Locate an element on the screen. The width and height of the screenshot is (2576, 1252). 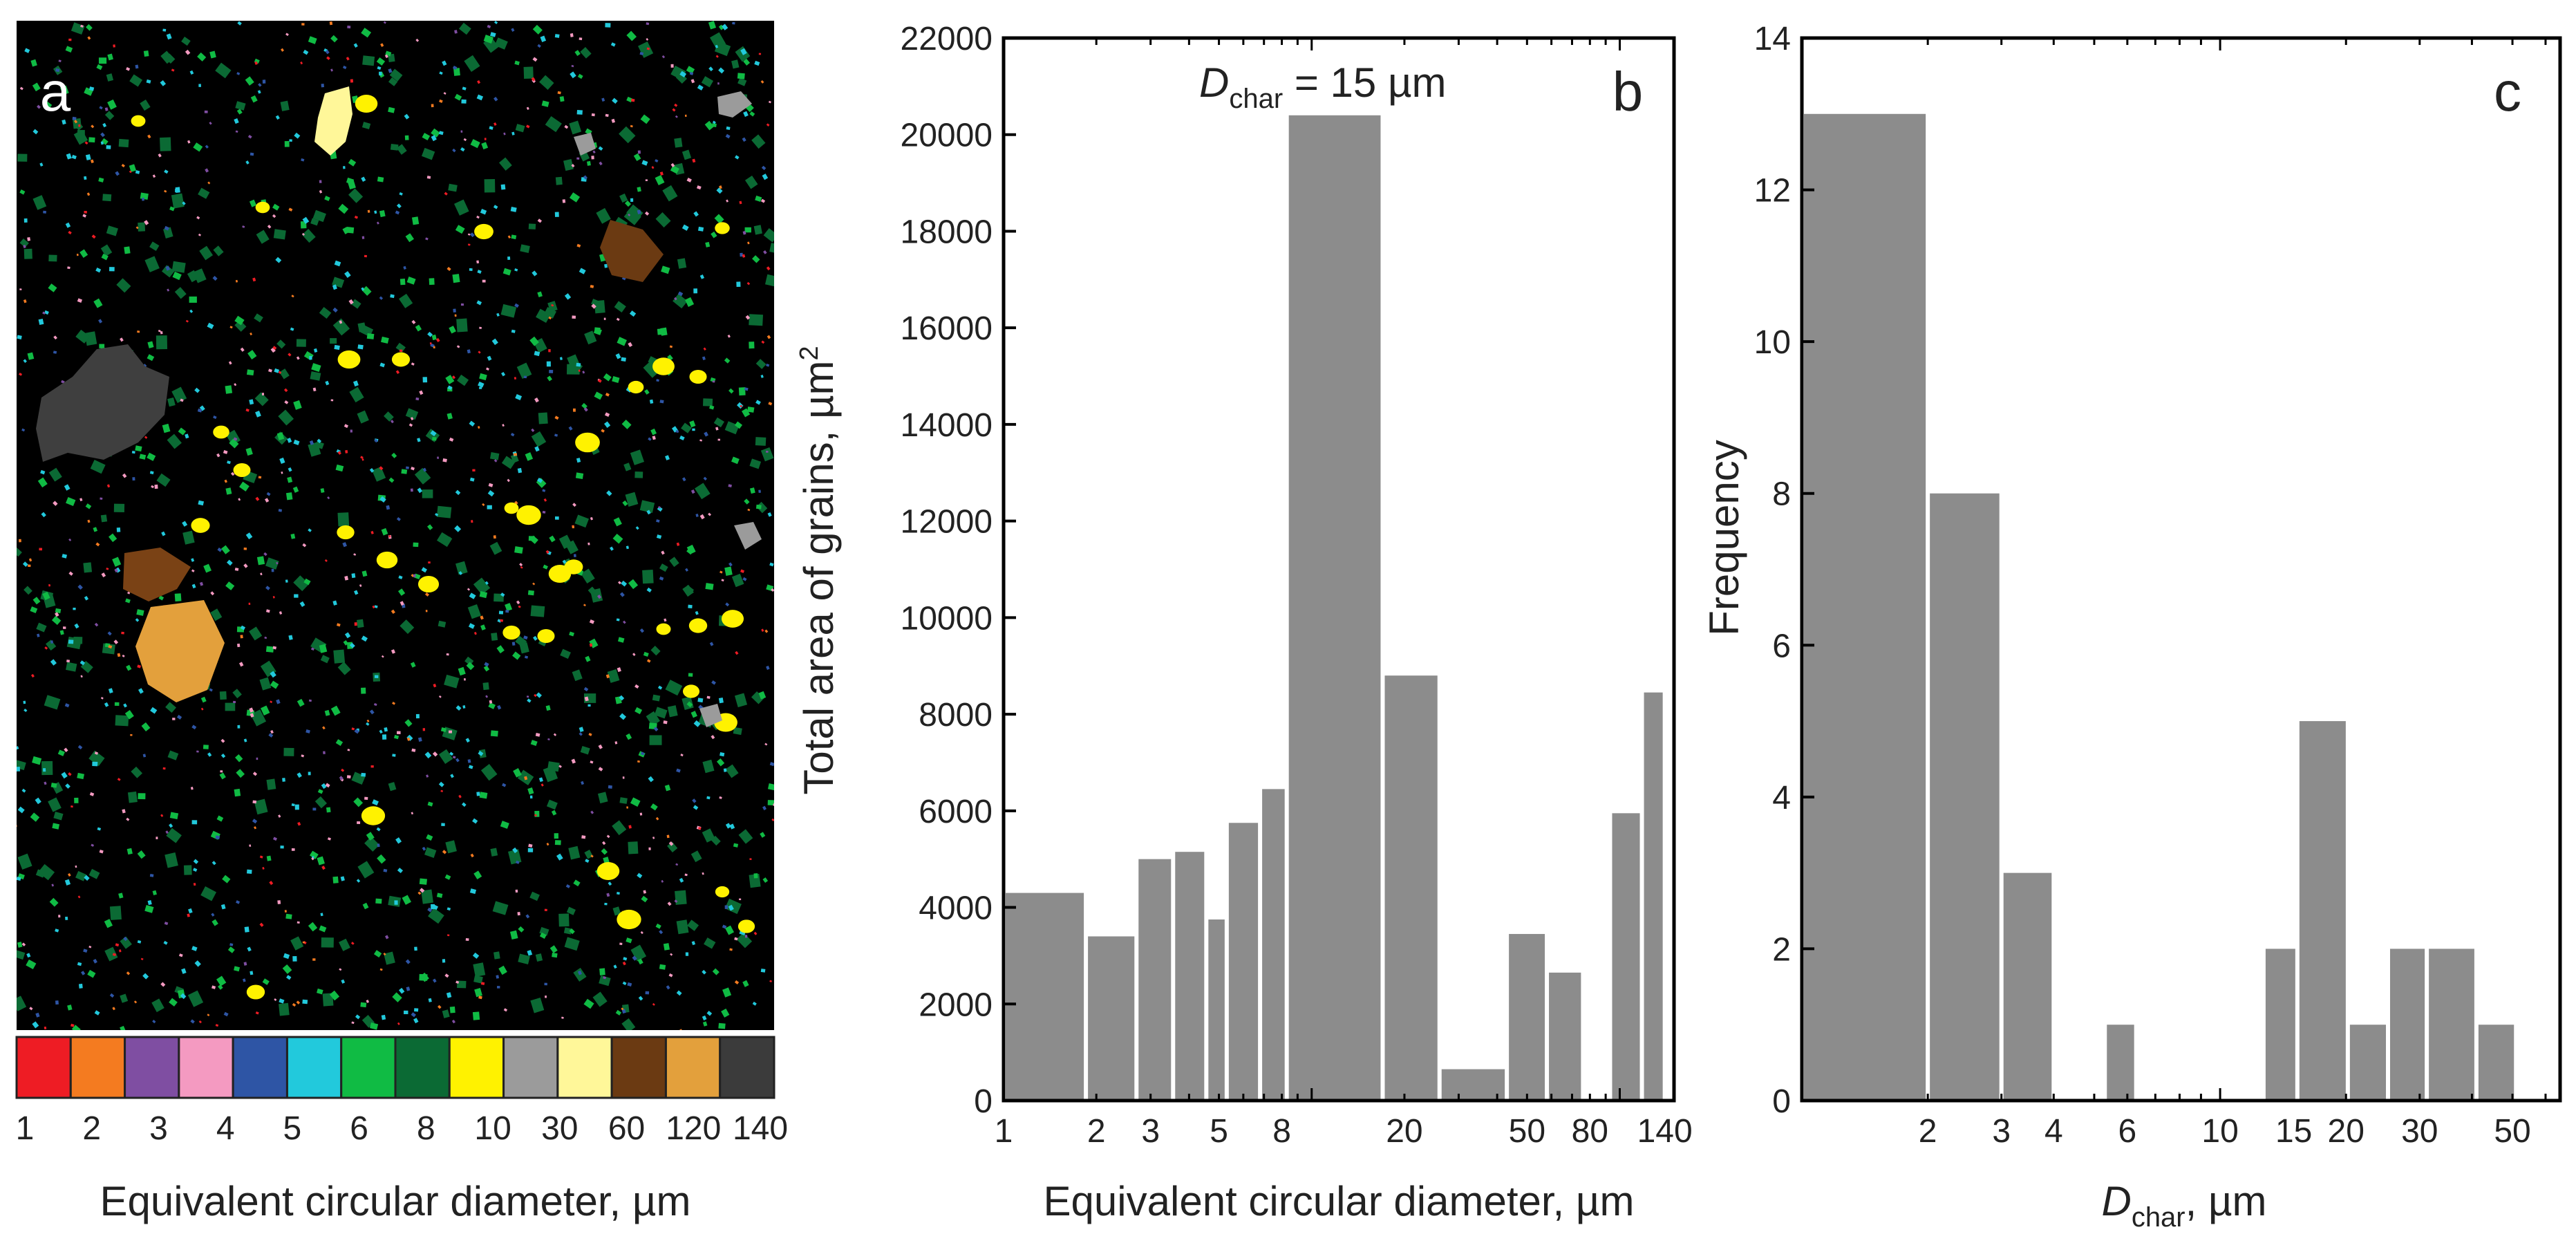
histogram-bar is located at coordinates (1527, 1017).